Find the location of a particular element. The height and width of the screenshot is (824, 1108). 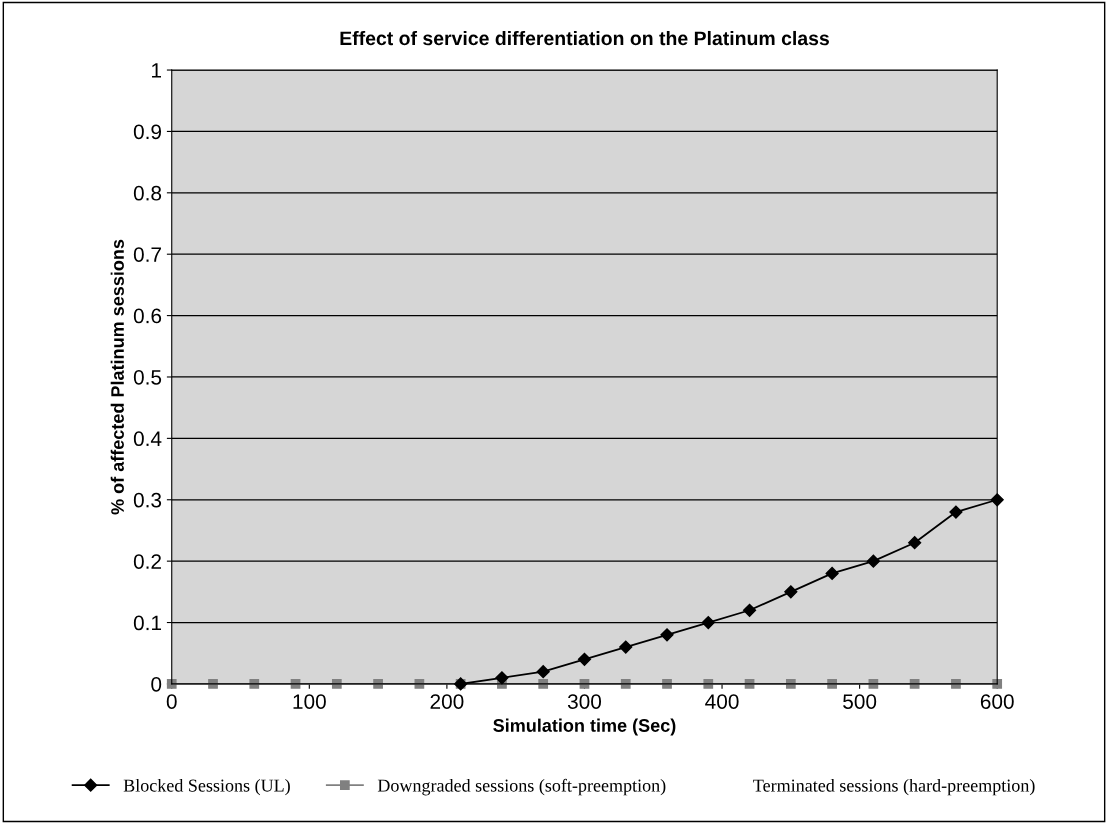

y-tick-label: 0.9 is located at coordinates (147, 132).